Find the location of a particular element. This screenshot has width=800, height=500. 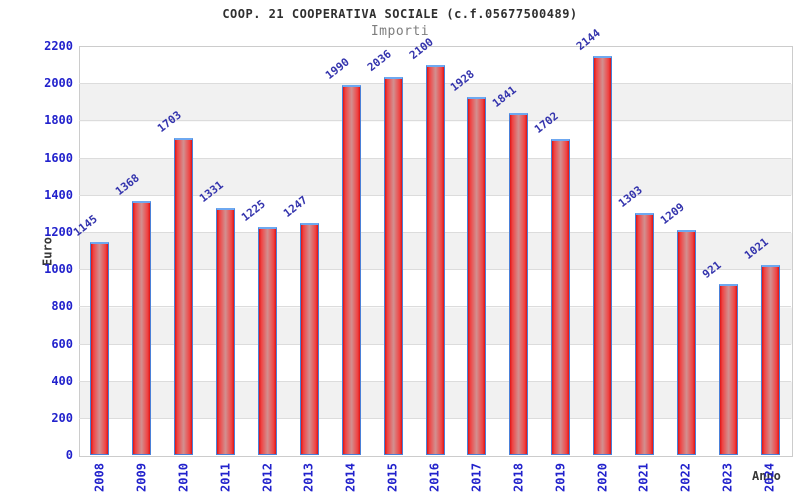

x-tick-label: 2023 is located at coordinates (727, 477).